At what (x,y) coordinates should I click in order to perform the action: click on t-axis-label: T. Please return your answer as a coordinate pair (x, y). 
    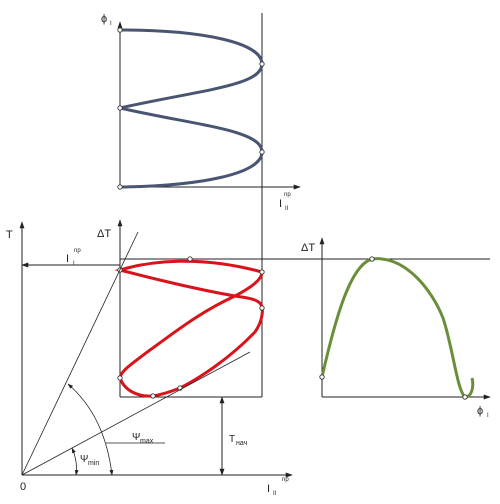
    Looking at the image, I should click on (9, 235).